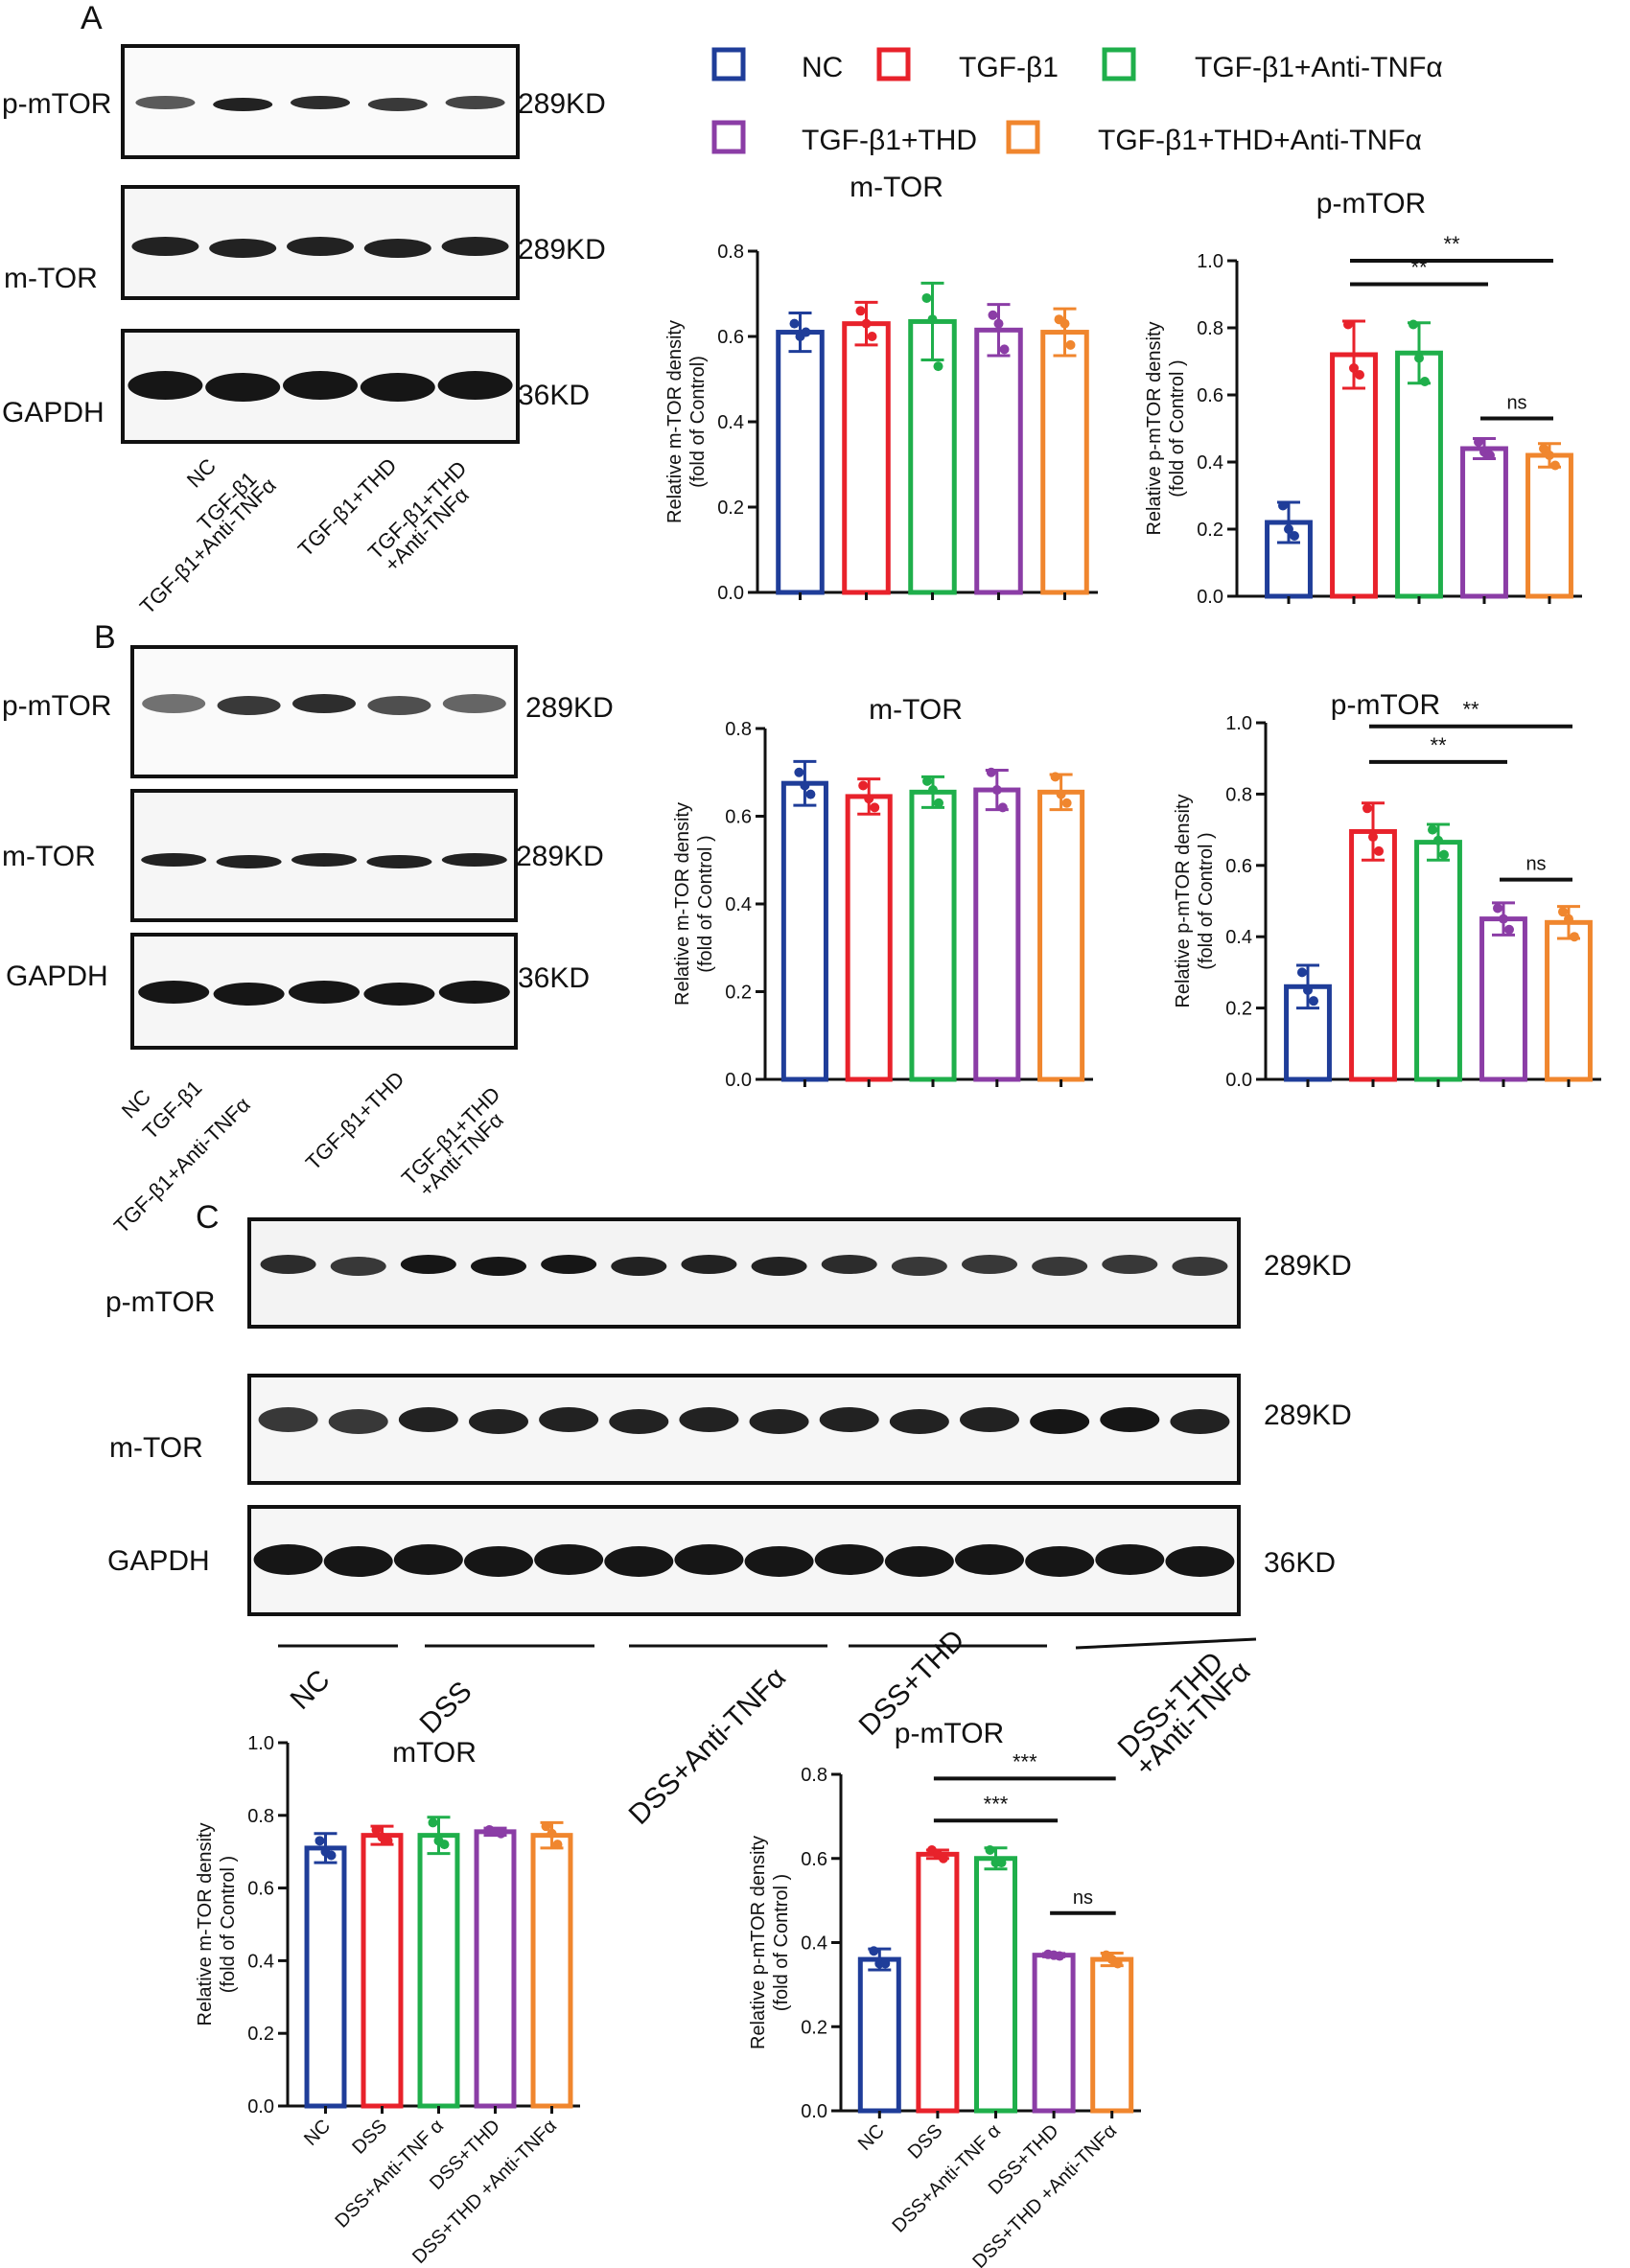 The width and height of the screenshot is (1630, 2268). I want to click on significance-label: ***, so click(996, 1804).